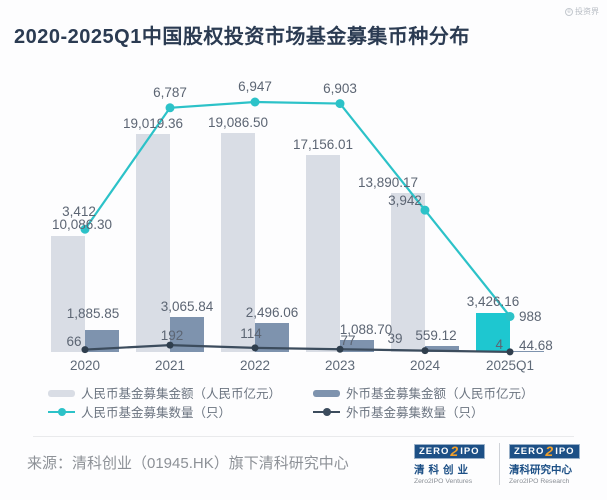 The height and width of the screenshot is (500, 607). Describe the element at coordinates (102, 341) in the screenshot. I see `fx-amount-bar-2020` at that location.